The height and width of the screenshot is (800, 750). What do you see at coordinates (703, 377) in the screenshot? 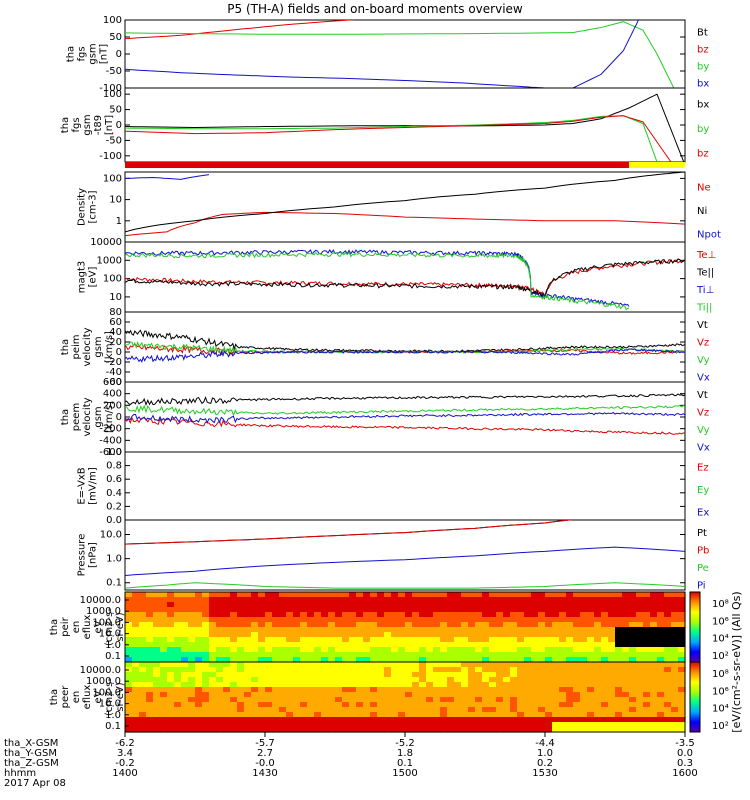
I see `legend-vx: Vx` at bounding box center [703, 377].